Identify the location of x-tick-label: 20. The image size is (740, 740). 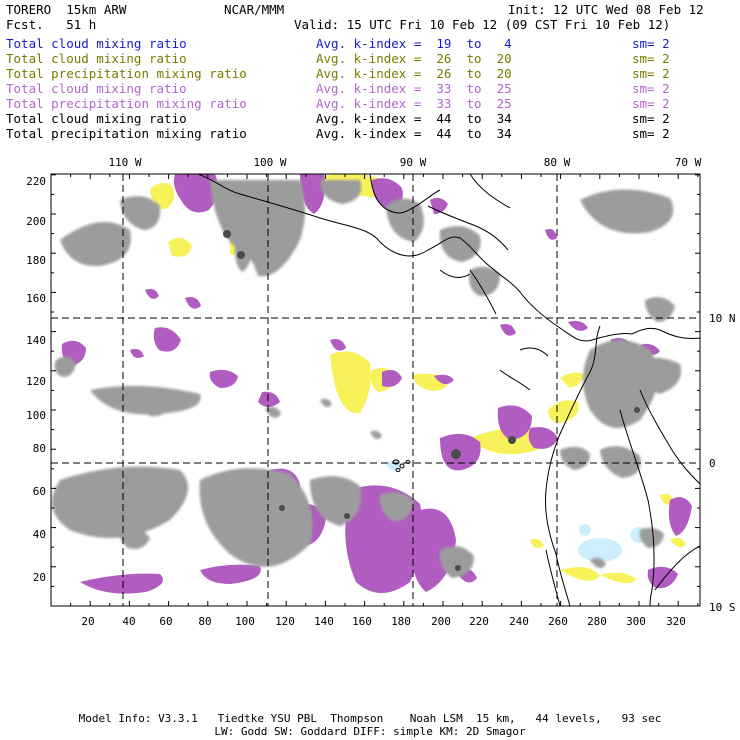
(87, 621).